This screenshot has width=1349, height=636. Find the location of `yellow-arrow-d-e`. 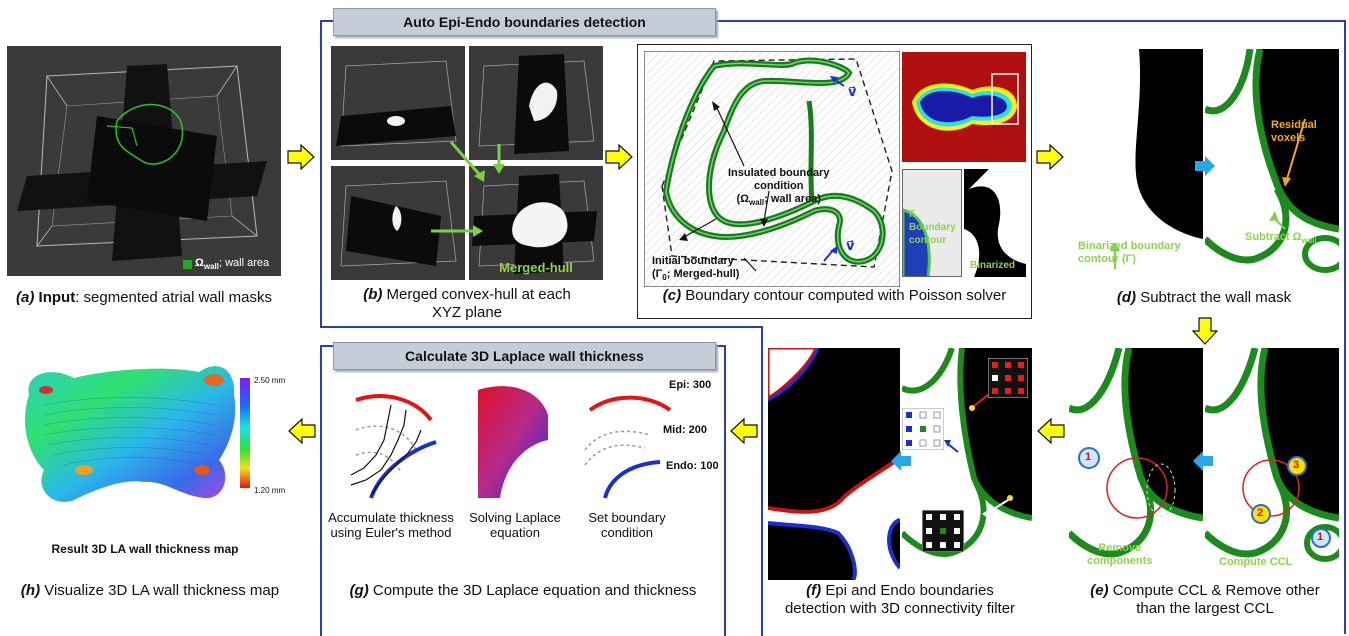

yellow-arrow-d-e is located at coordinates (1205, 331).